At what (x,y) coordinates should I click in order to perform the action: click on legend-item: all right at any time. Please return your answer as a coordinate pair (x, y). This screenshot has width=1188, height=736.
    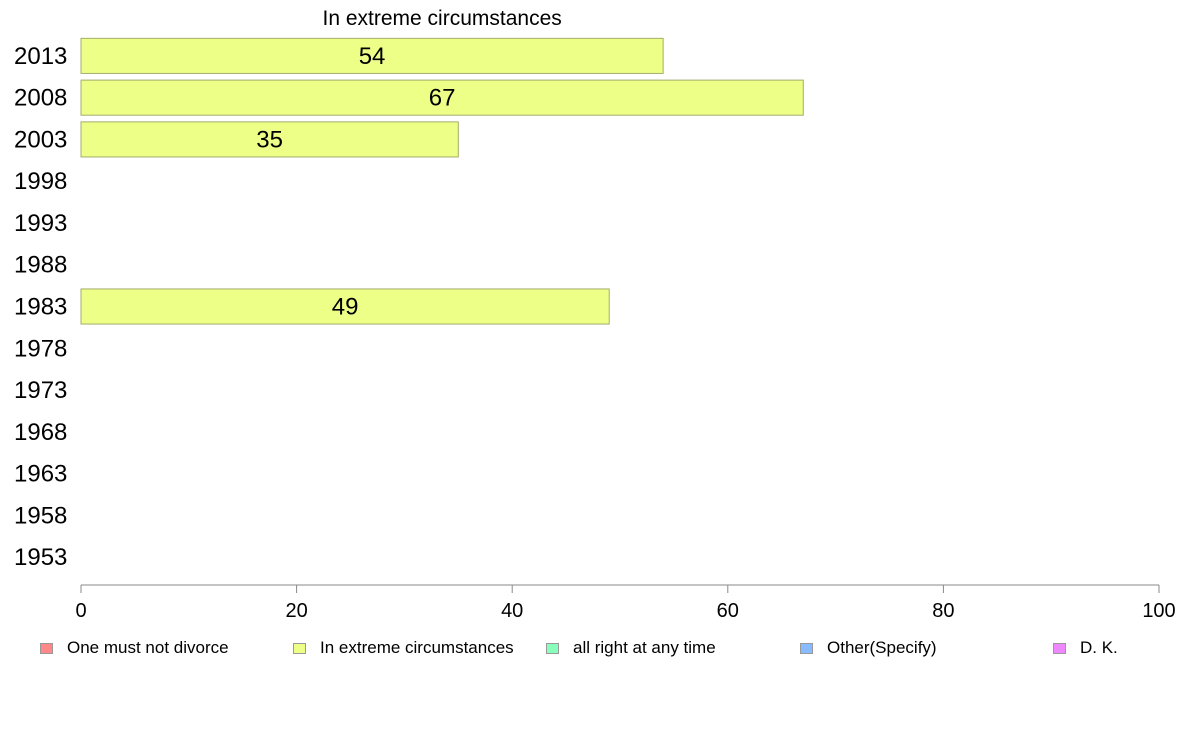
    Looking at the image, I should click on (631, 648).